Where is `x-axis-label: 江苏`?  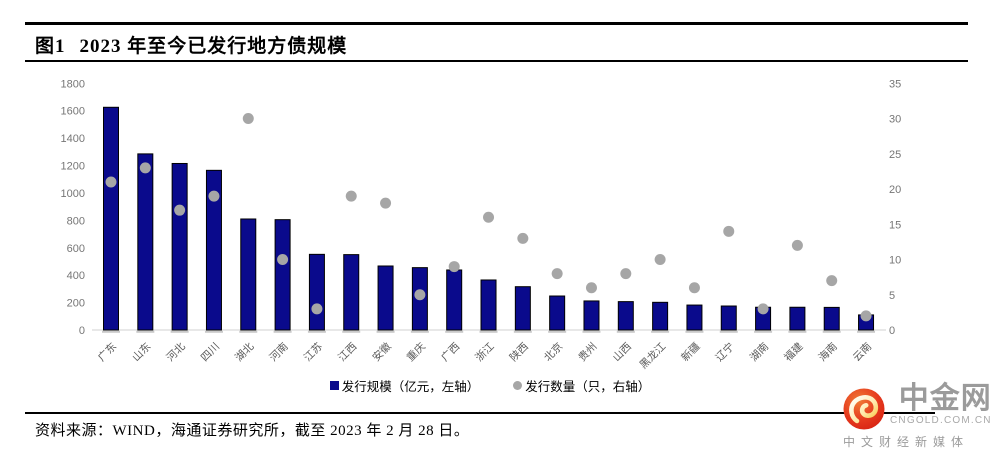 x-axis-label: 江苏 is located at coordinates (313, 352).